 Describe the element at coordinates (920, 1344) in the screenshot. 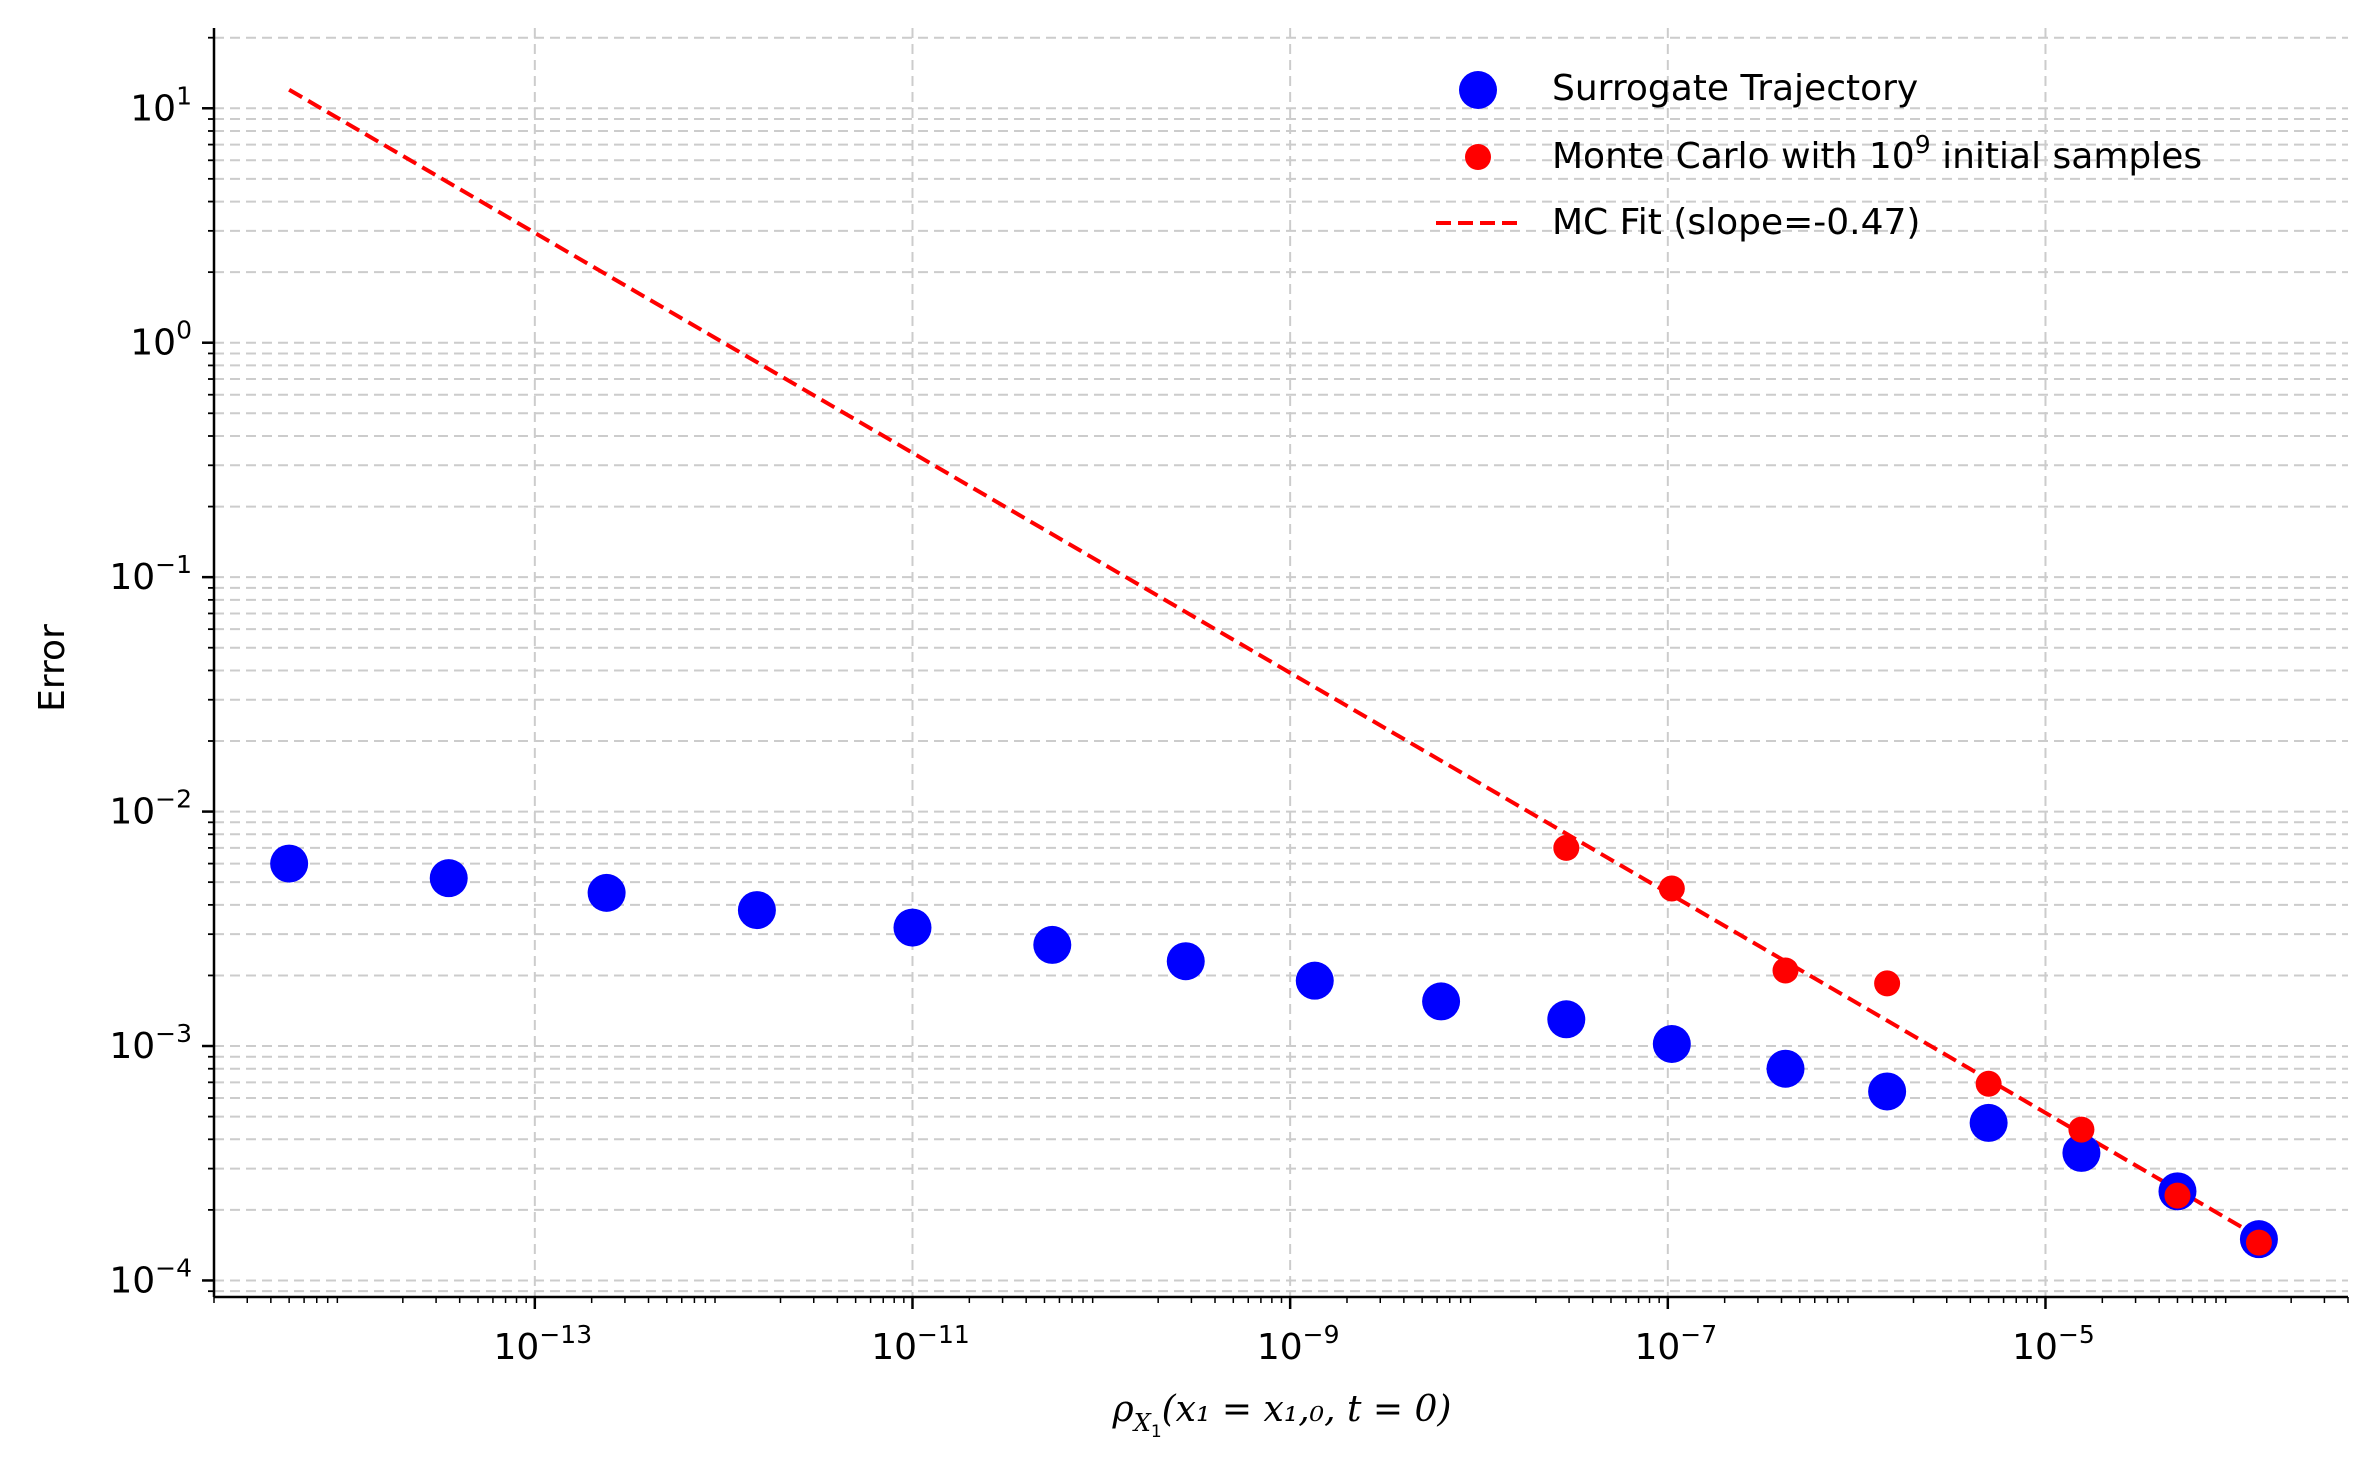

I see `x-tick-label: 10⁻¹¹` at that location.